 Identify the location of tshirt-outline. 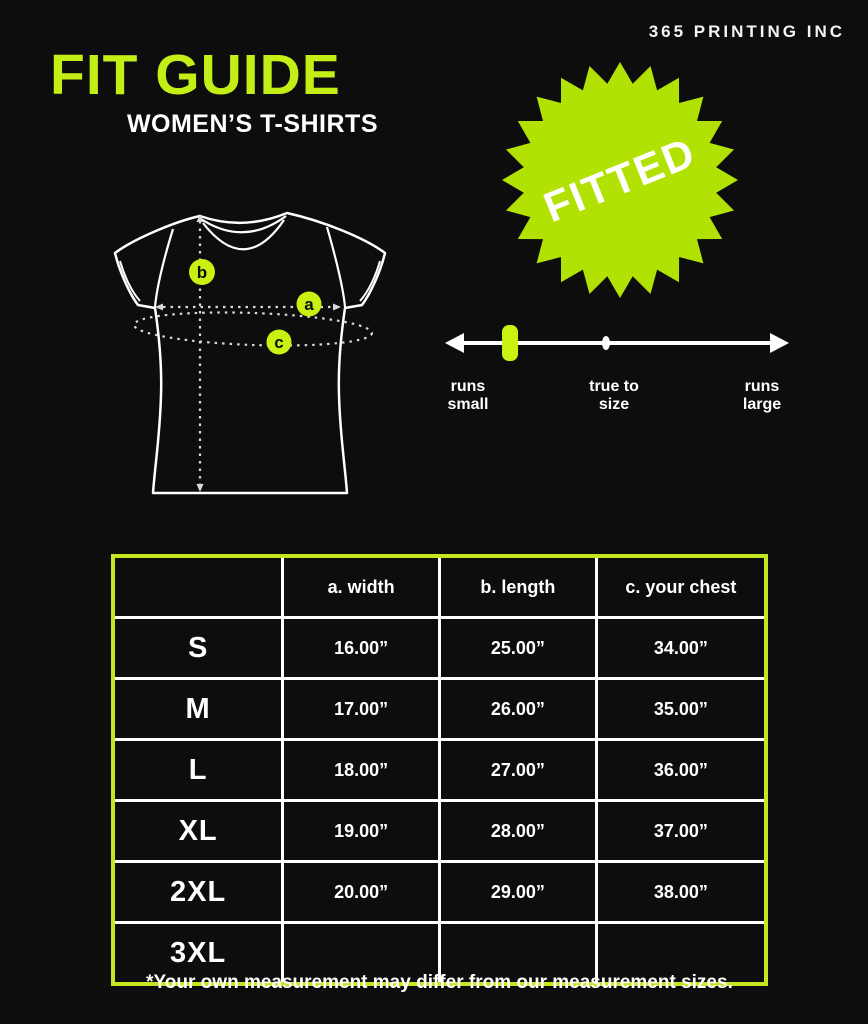
(250, 353).